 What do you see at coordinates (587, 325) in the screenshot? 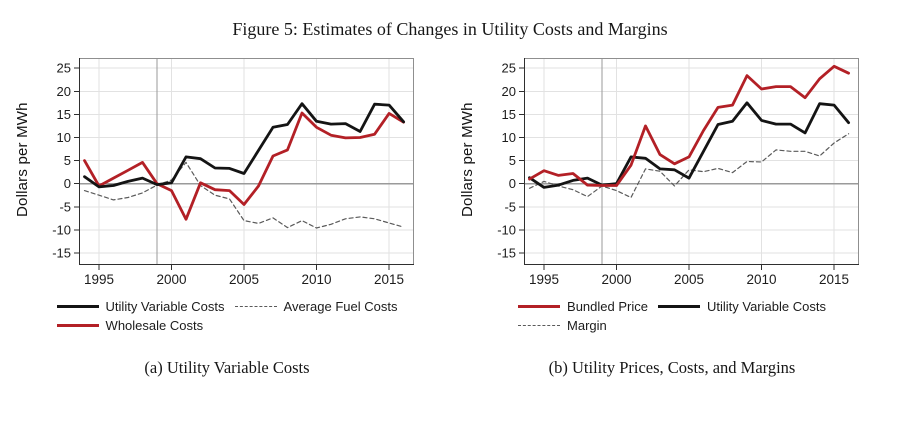
I see `legend-label: Margin` at bounding box center [587, 325].